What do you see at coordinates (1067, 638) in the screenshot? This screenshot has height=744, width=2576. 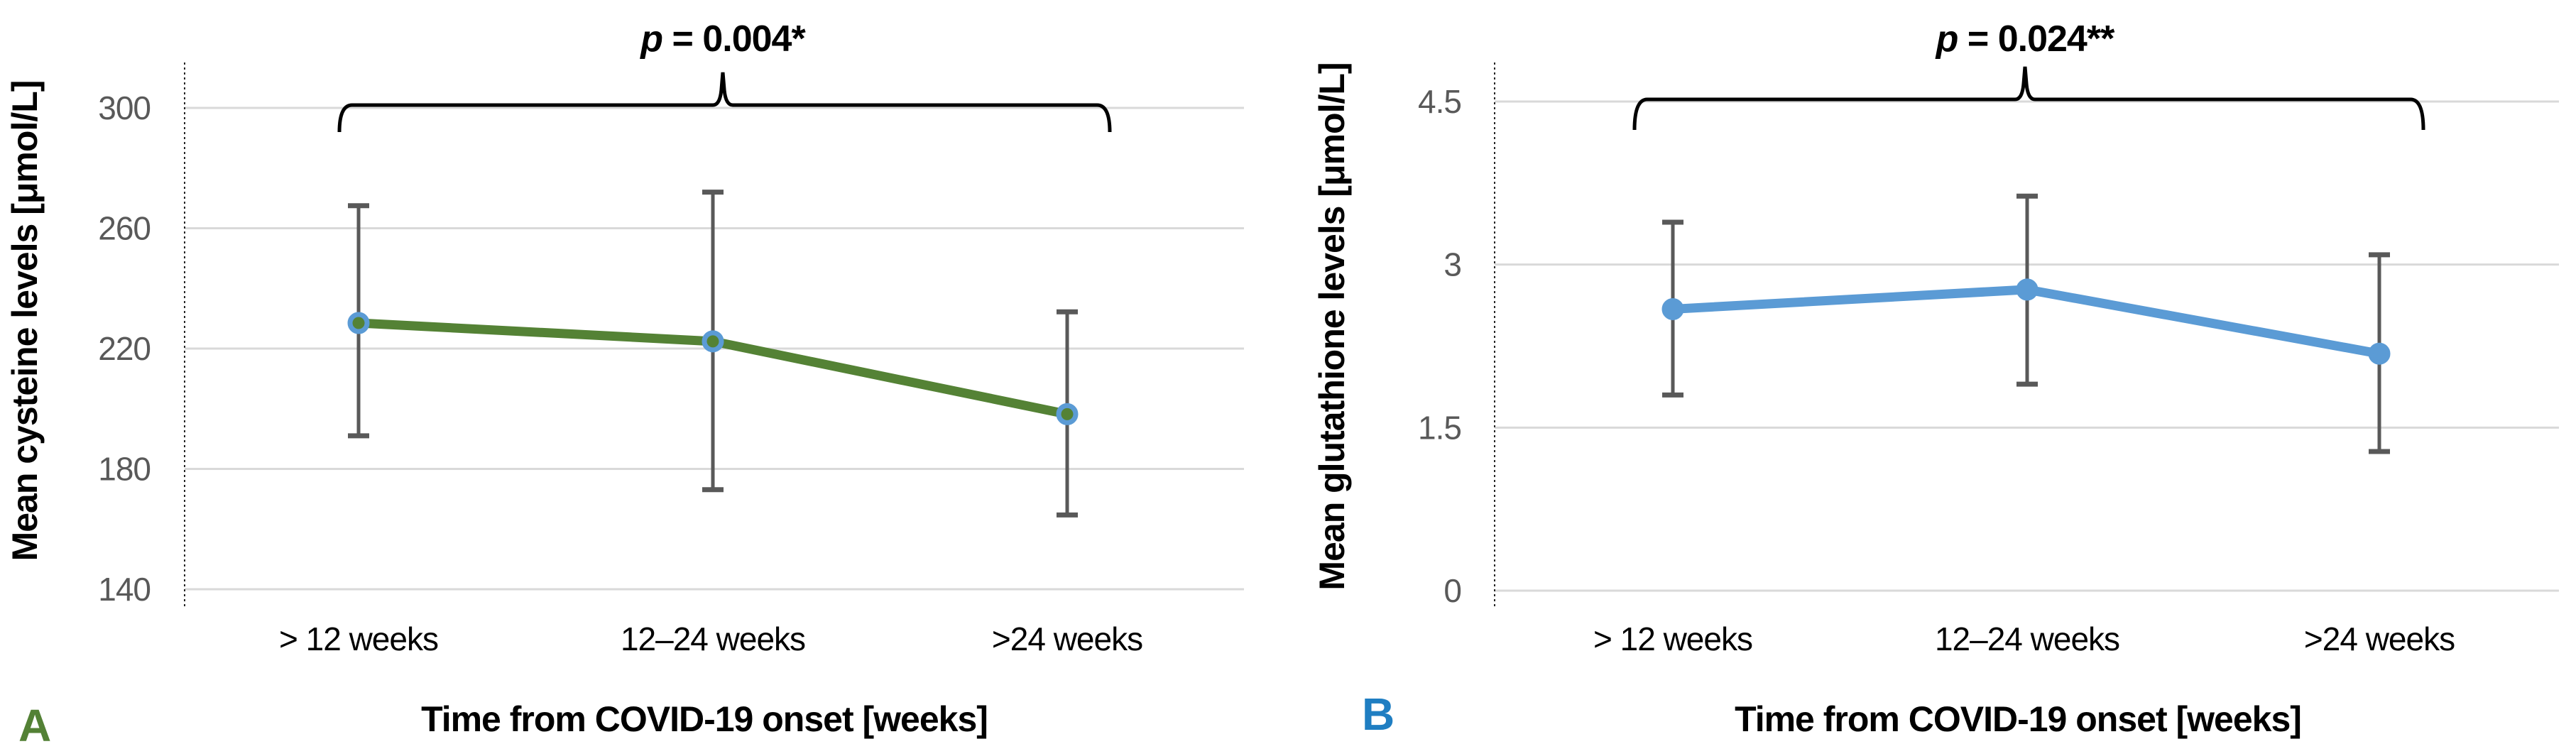 I see `x-category-label-a: >24 weeks` at bounding box center [1067, 638].